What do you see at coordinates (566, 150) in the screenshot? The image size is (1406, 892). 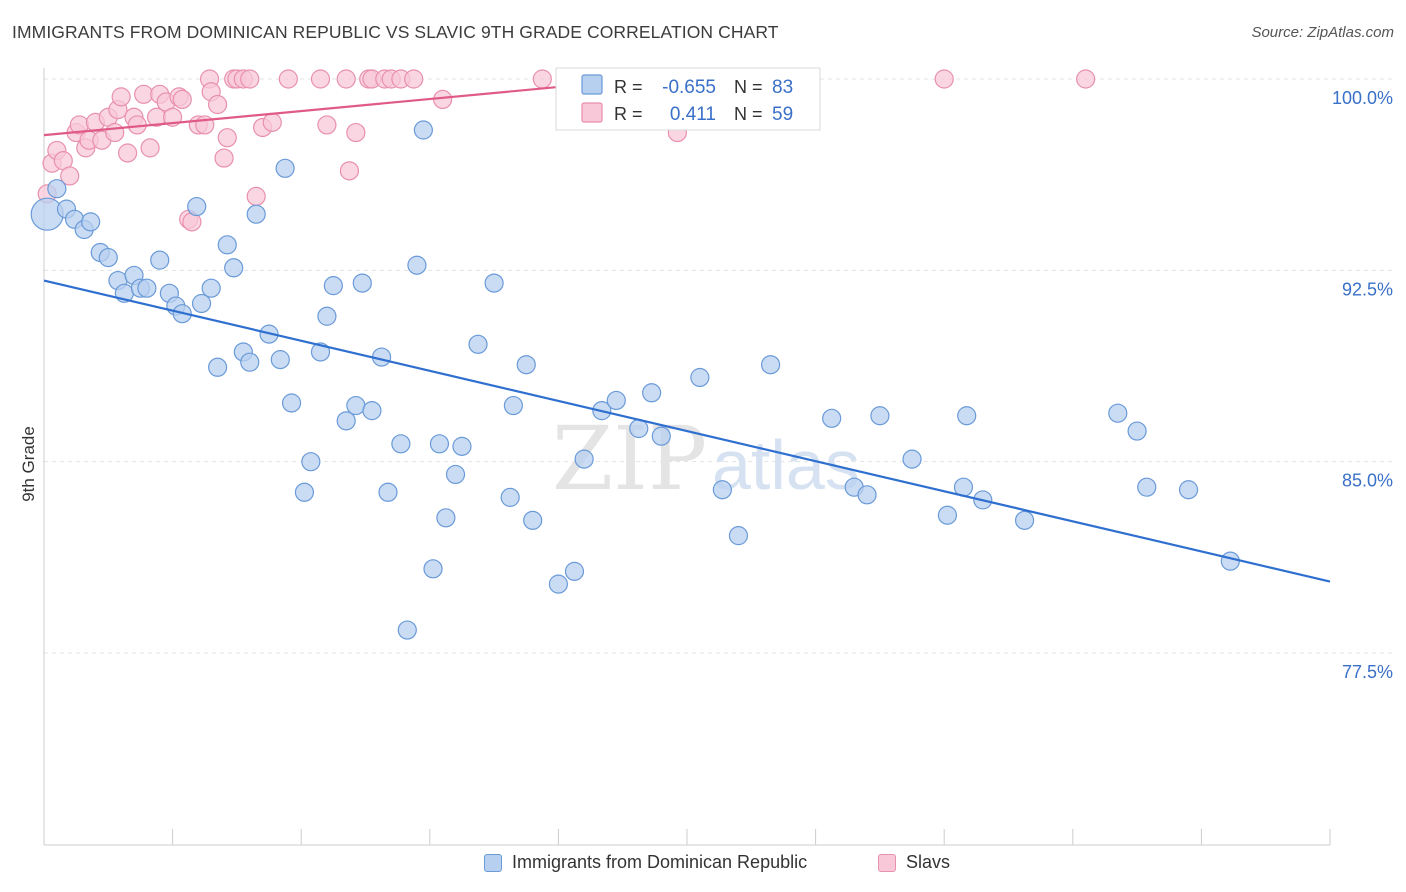 I see `slavs-points` at bounding box center [566, 150].